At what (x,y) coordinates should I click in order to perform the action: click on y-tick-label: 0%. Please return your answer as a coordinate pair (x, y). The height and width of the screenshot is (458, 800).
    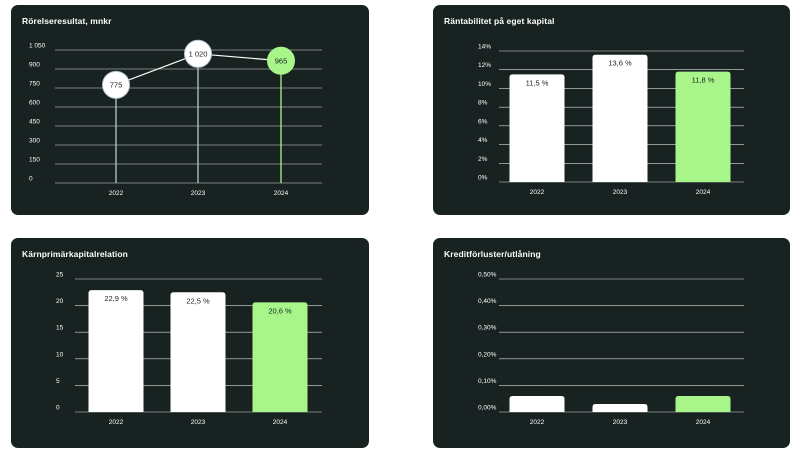
    Looking at the image, I should click on (483, 178).